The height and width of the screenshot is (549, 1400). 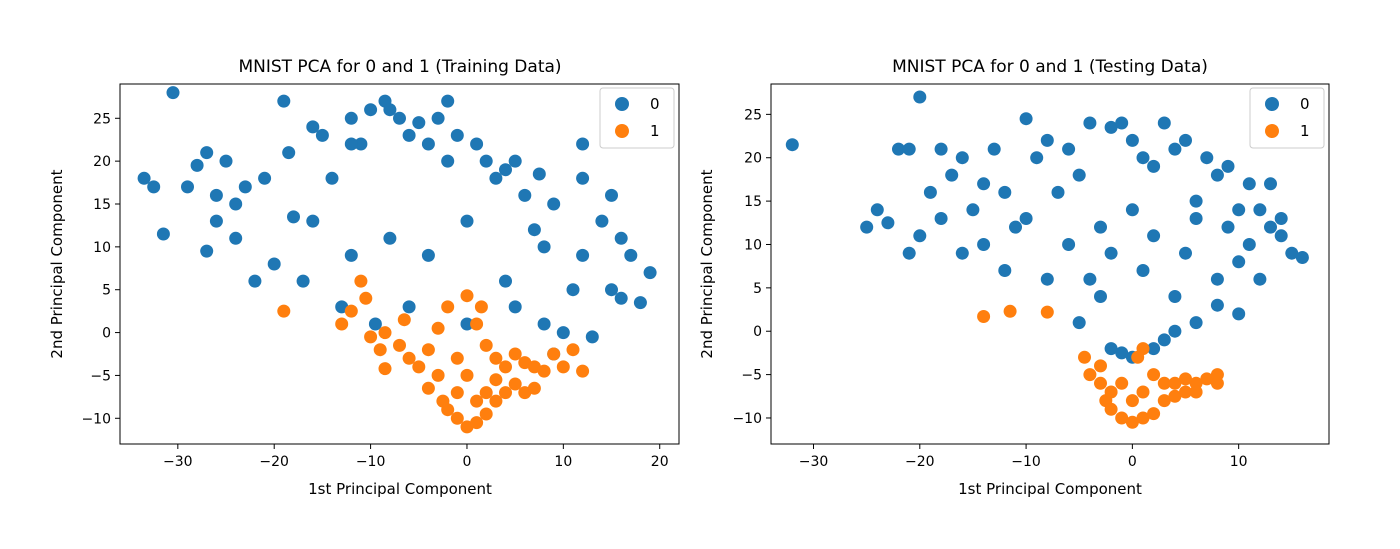 I want to click on training-x-tick-label: −10, so click(x=371, y=462).